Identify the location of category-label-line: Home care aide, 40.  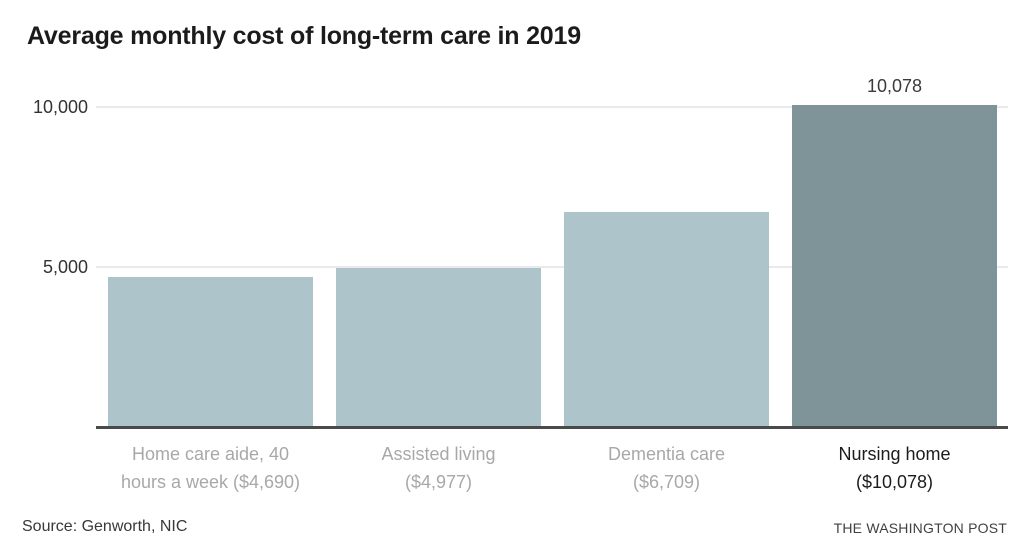
(210, 454).